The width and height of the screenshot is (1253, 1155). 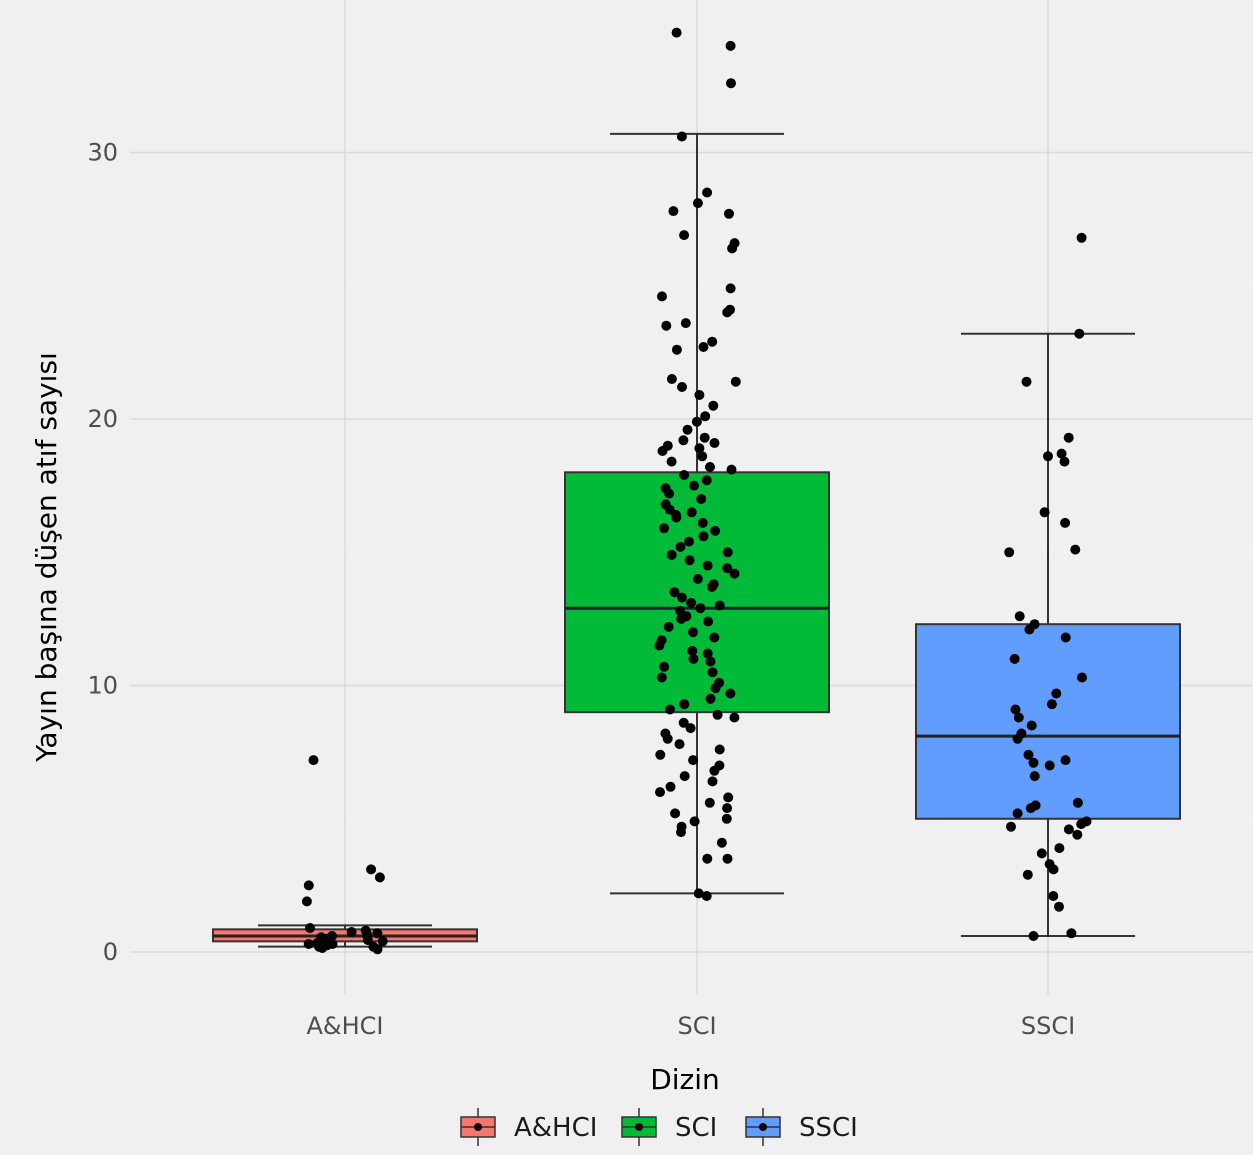 I want to click on legend-label: SCI, so click(x=696, y=1128).